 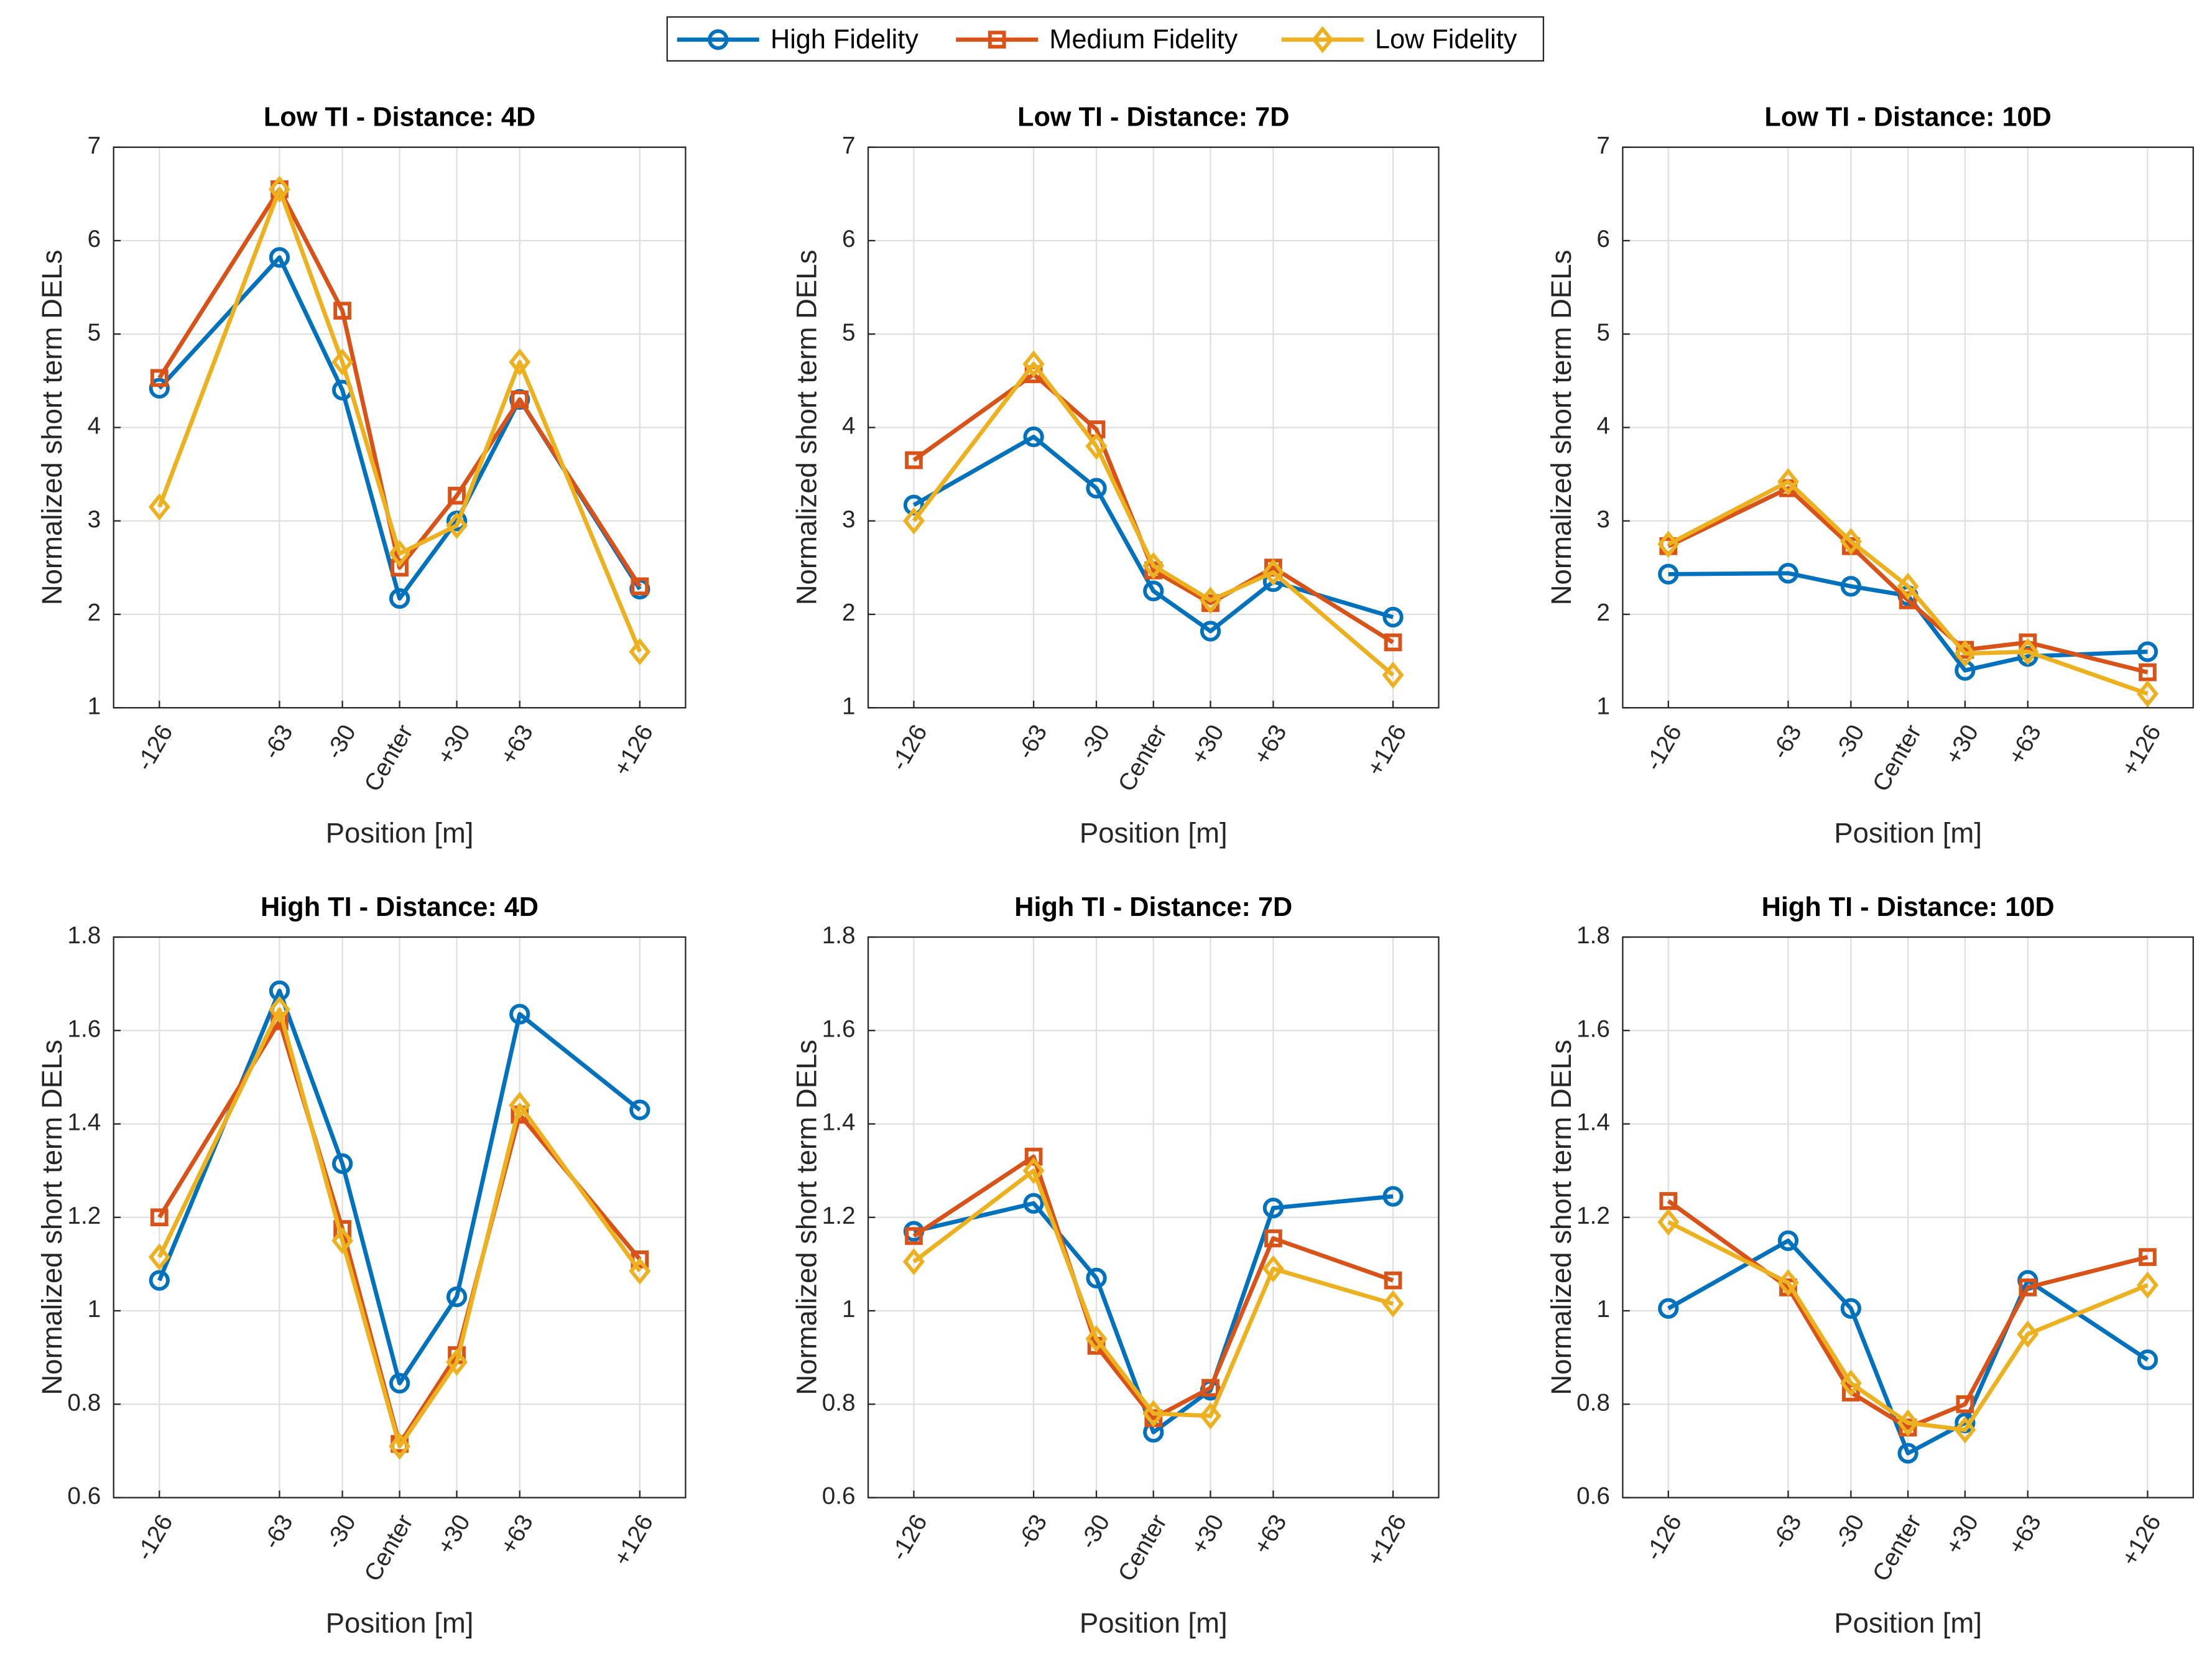 What do you see at coordinates (839, 1402) in the screenshot?
I see `y-tick-label: 0.8` at bounding box center [839, 1402].